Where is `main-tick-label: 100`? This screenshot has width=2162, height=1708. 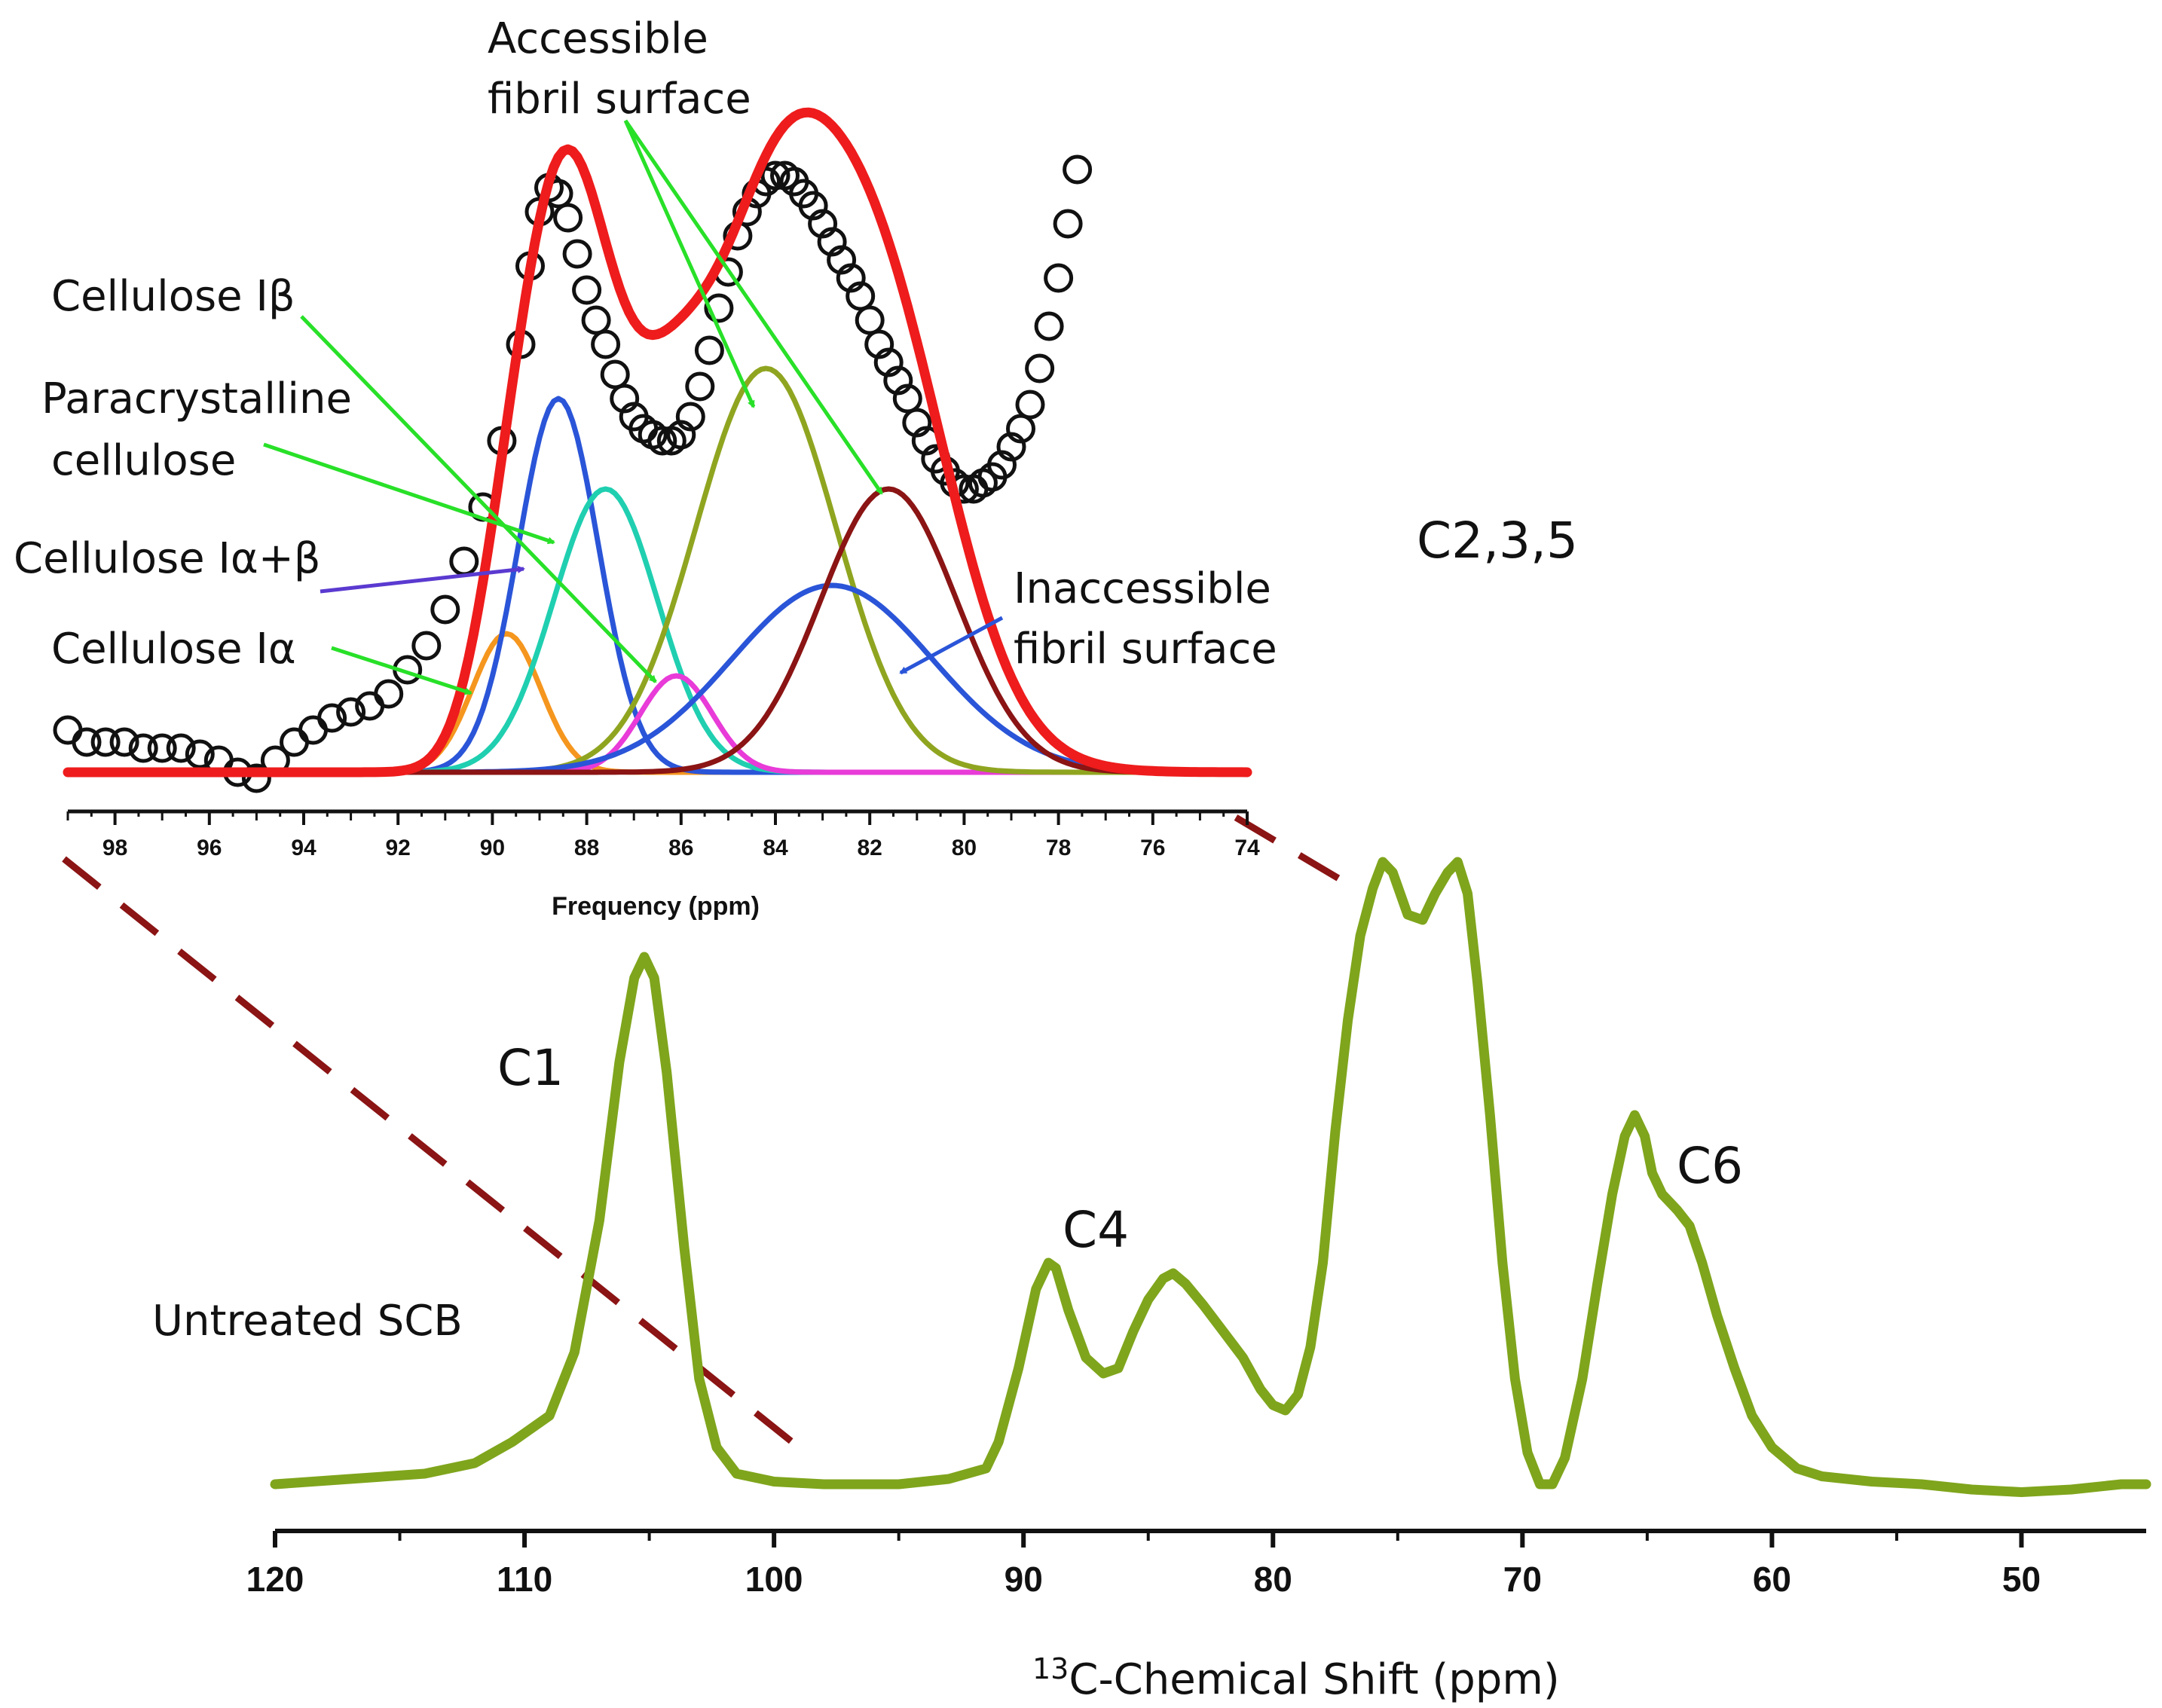
main-tick-label: 100 is located at coordinates (774, 1579).